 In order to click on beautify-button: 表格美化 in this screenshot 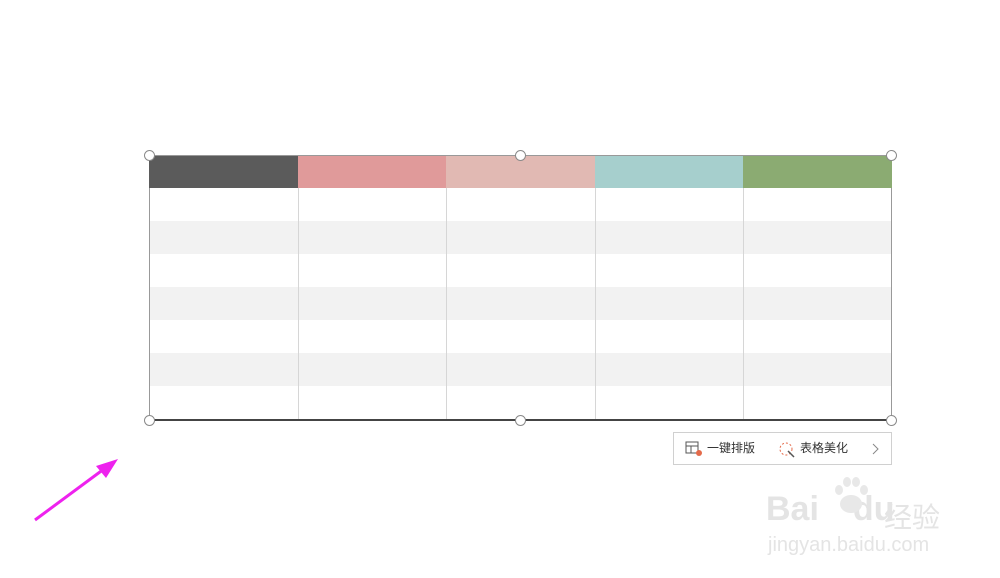, I will do `click(824, 448)`.